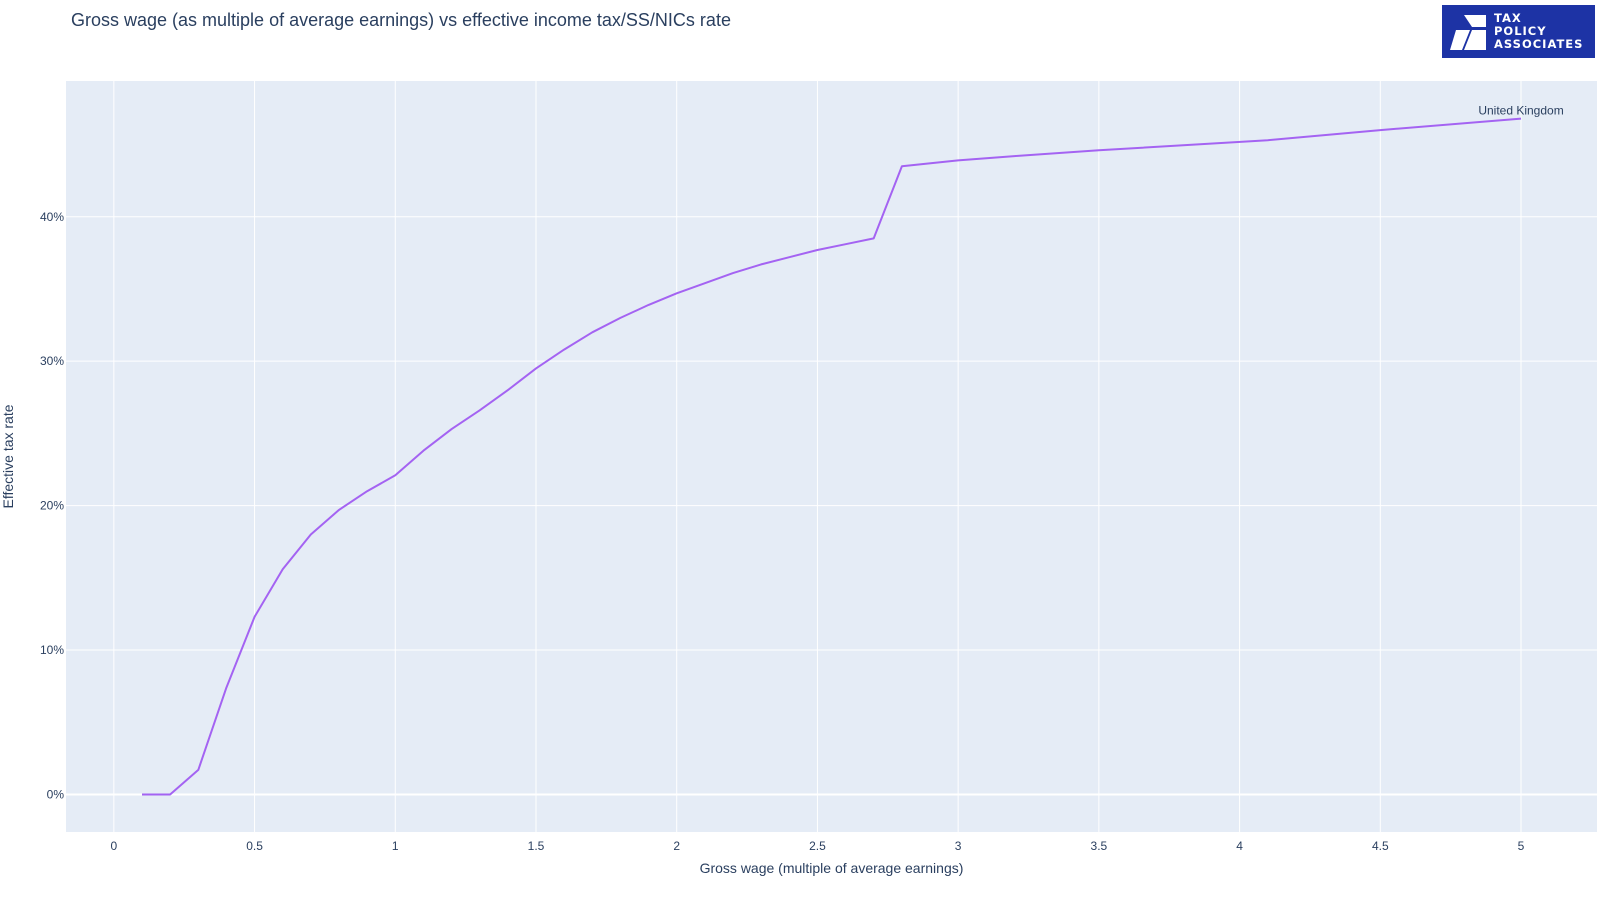 This screenshot has height=900, width=1600. I want to click on x-tick-label: 0.5, so click(254, 846).